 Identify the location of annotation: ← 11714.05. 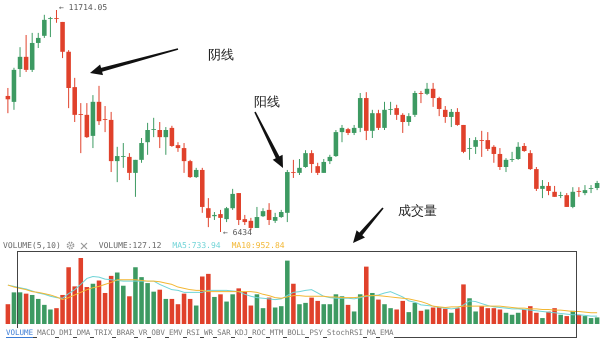
(83, 7).